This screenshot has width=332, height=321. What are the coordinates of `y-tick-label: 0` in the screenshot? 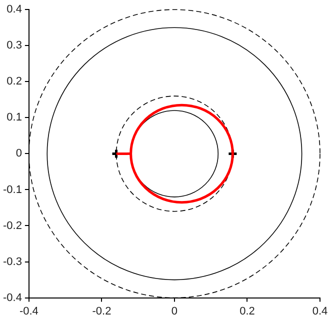 It's located at (19, 154).